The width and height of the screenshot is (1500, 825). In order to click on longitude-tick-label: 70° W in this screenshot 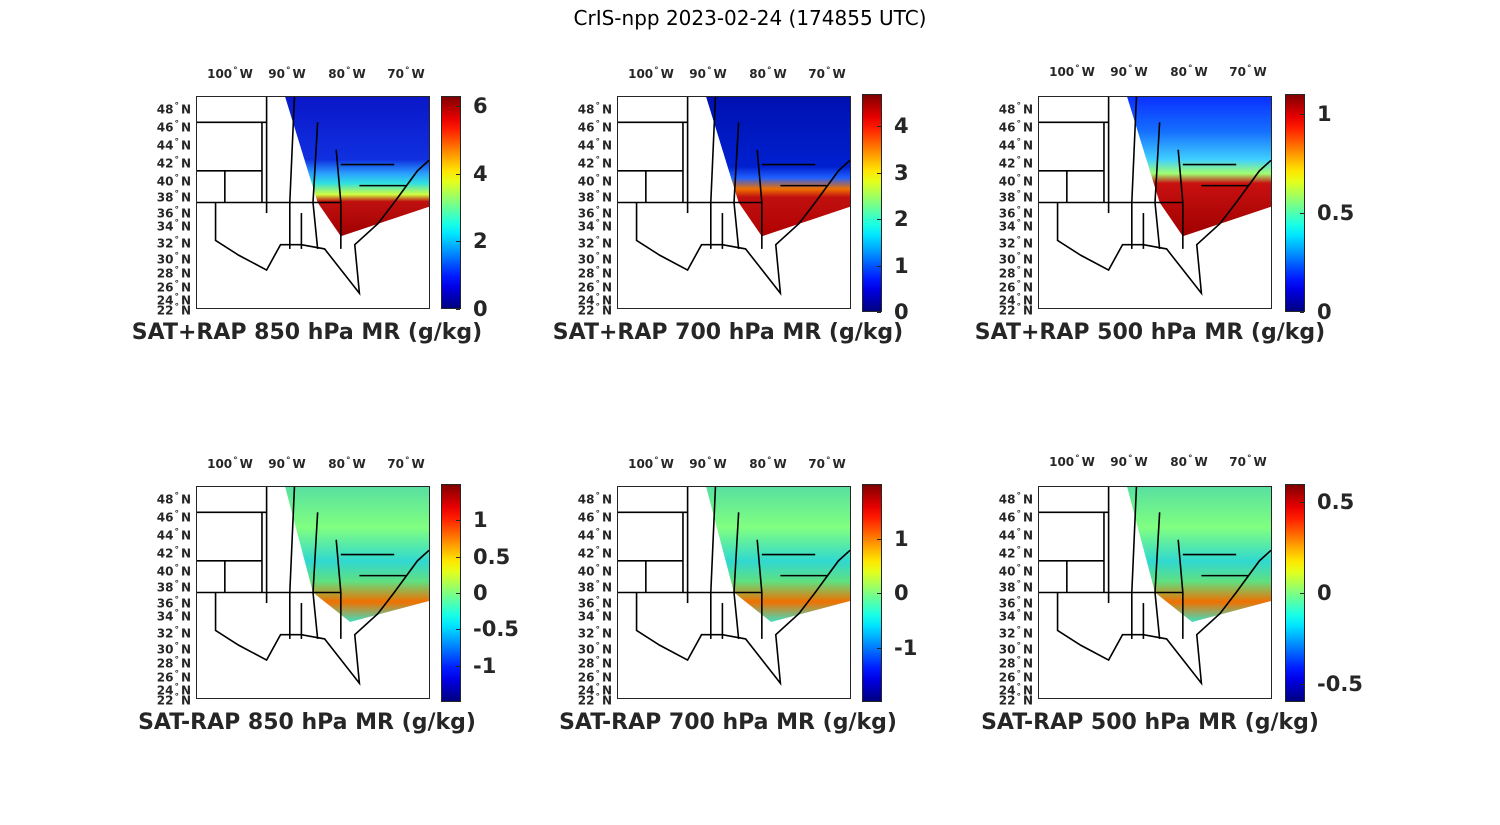, I will do `click(406, 463)`.